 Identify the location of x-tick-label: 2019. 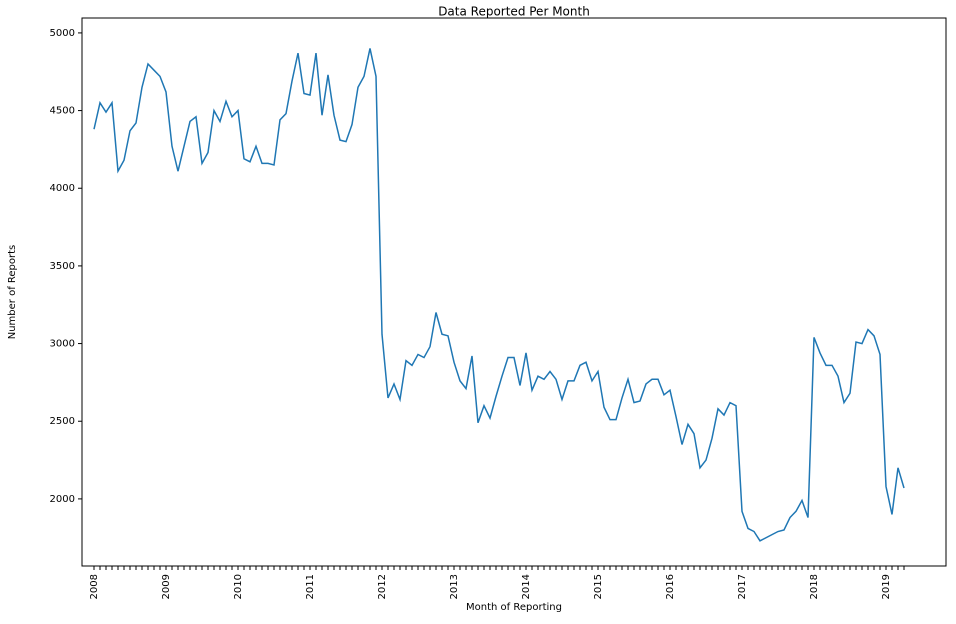
(886, 586).